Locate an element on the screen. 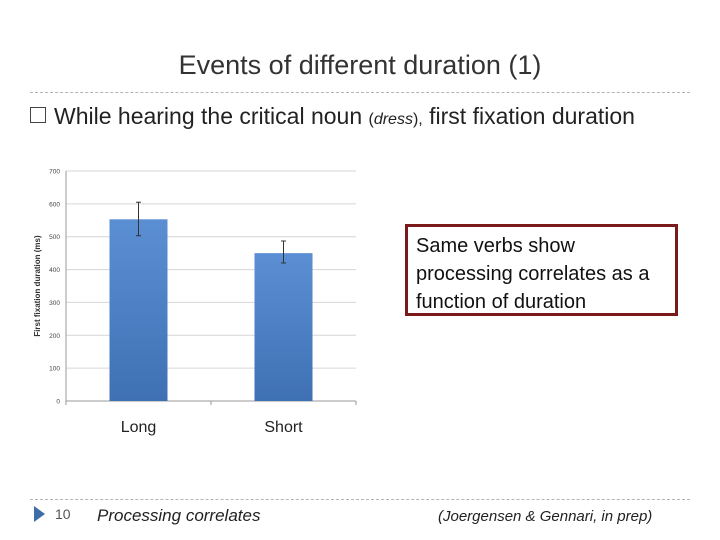  page-arrow-icon is located at coordinates (39, 514).